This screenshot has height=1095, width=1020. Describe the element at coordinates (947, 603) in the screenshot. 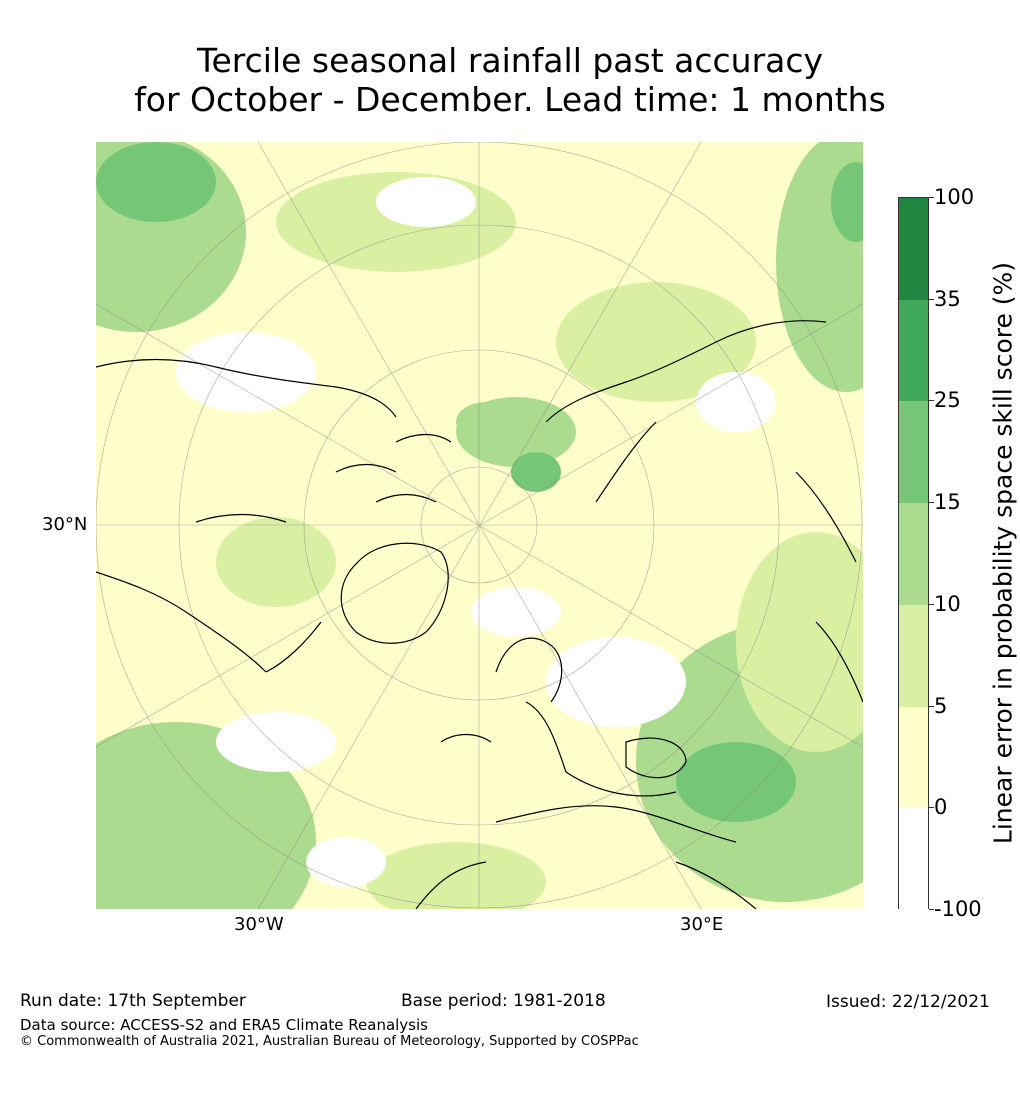

I see `colorbar-tick-label: 10` at that location.